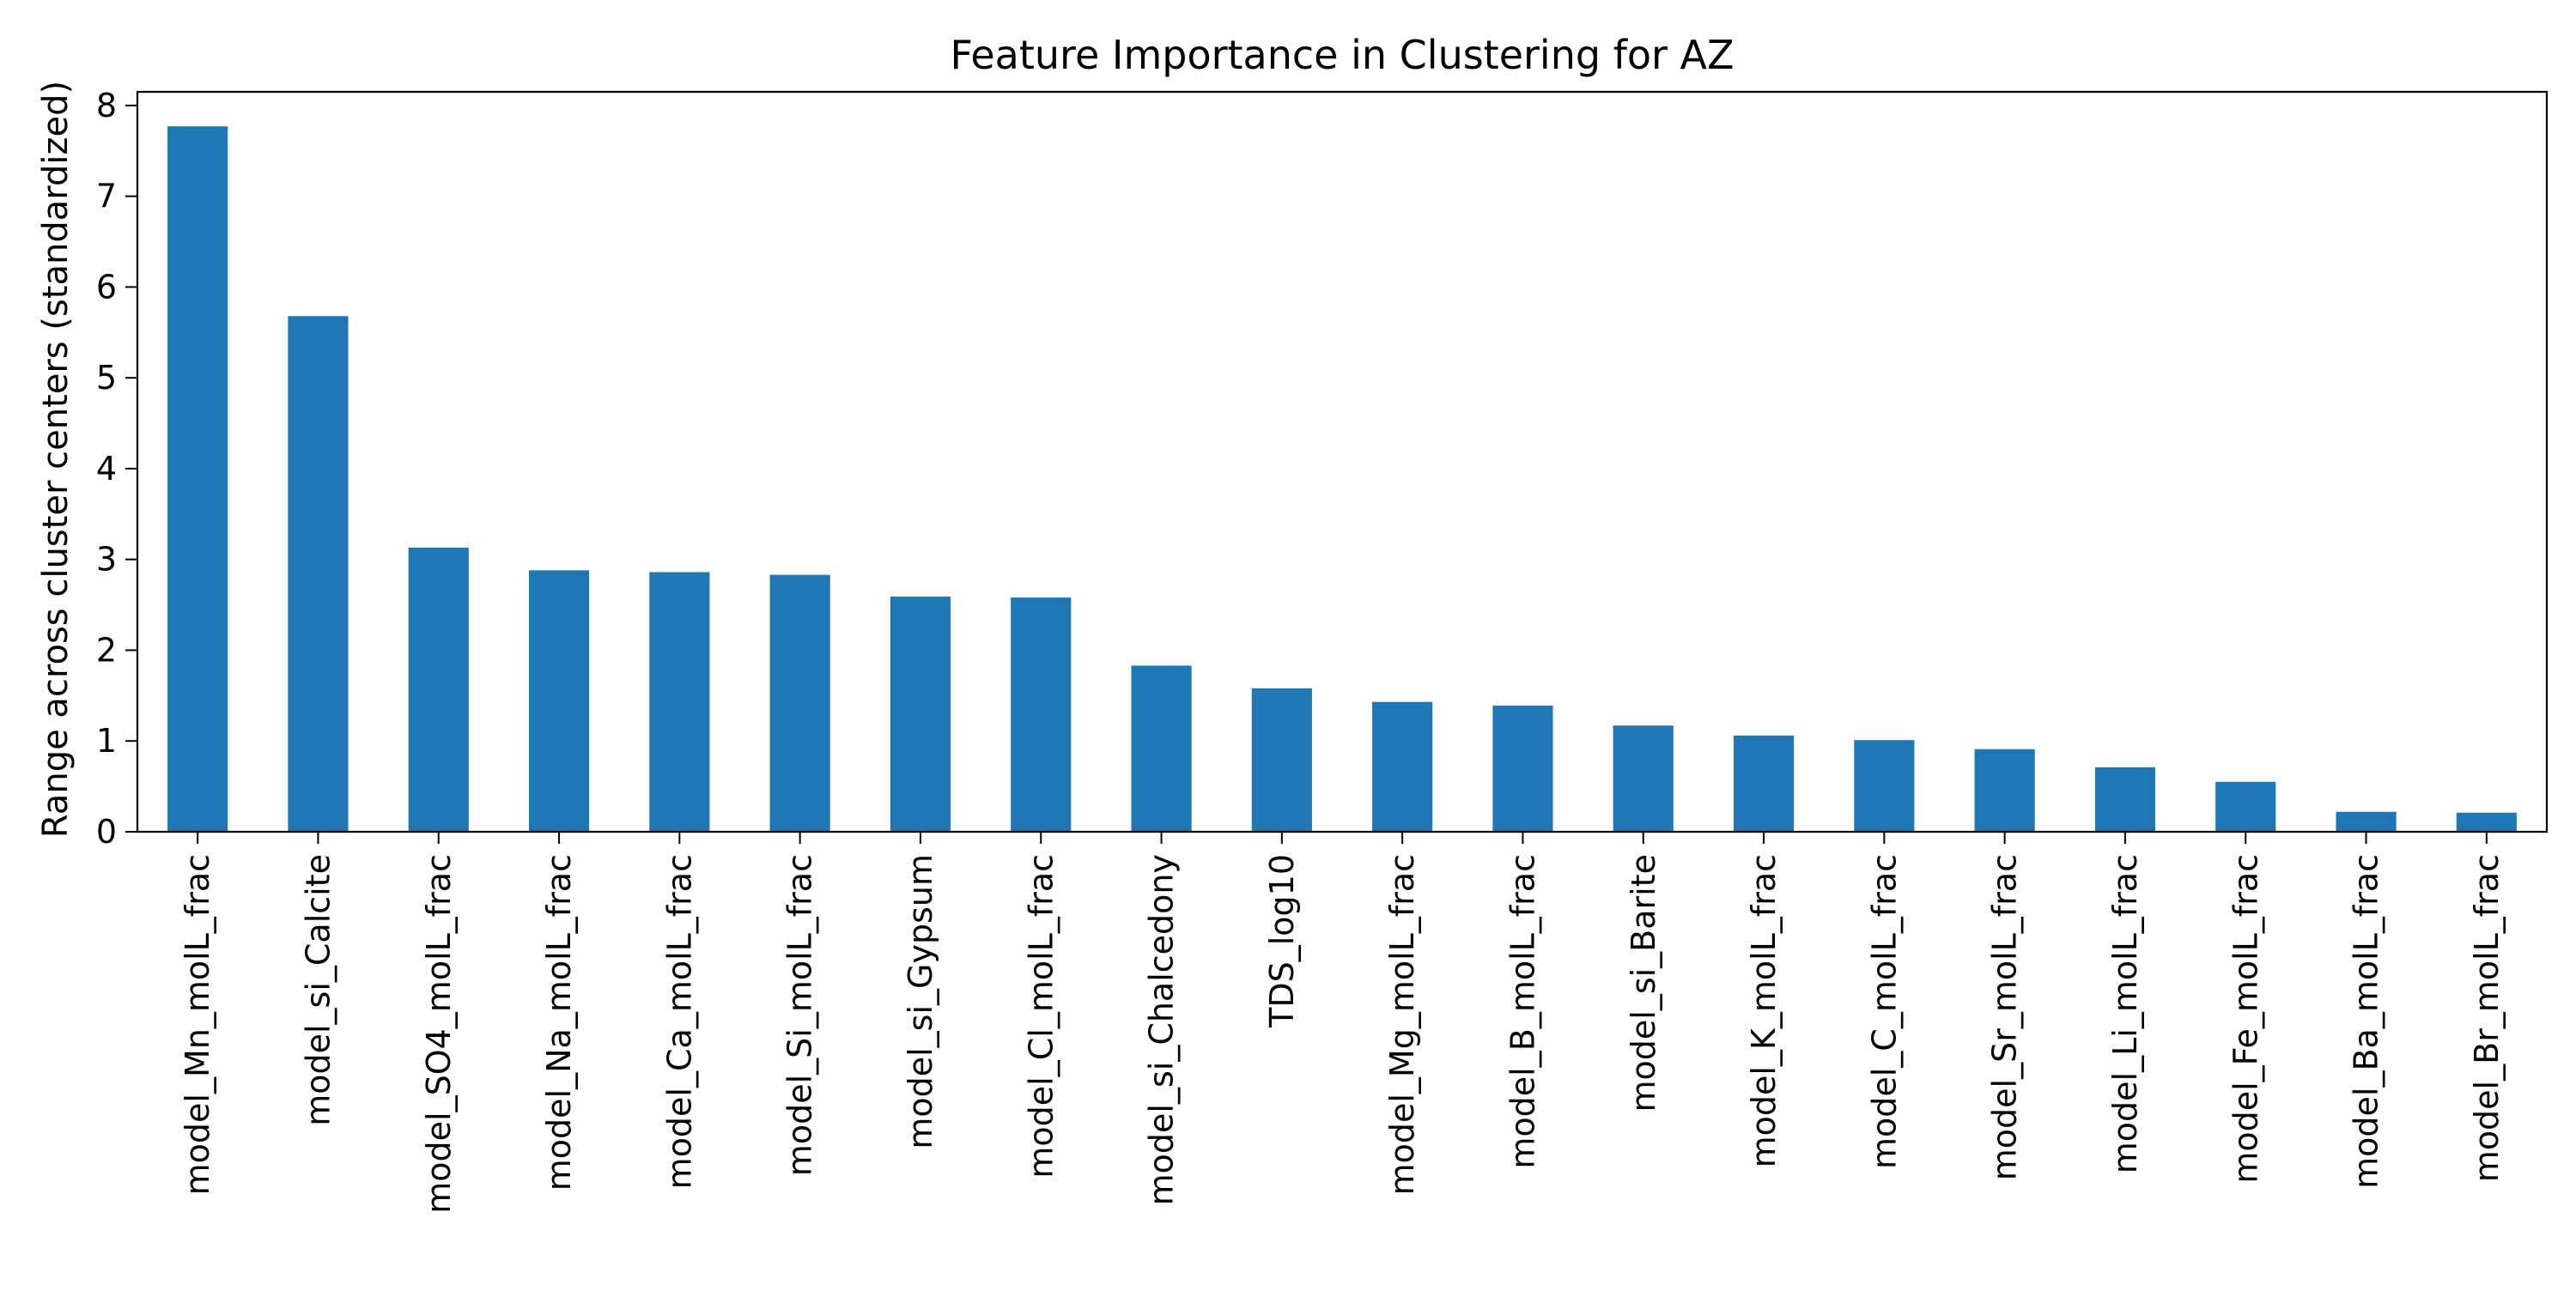 This screenshot has width=2576, height=1291. What do you see at coordinates (1522, 769) in the screenshot?
I see `bar-model_B_molL_frac` at bounding box center [1522, 769].